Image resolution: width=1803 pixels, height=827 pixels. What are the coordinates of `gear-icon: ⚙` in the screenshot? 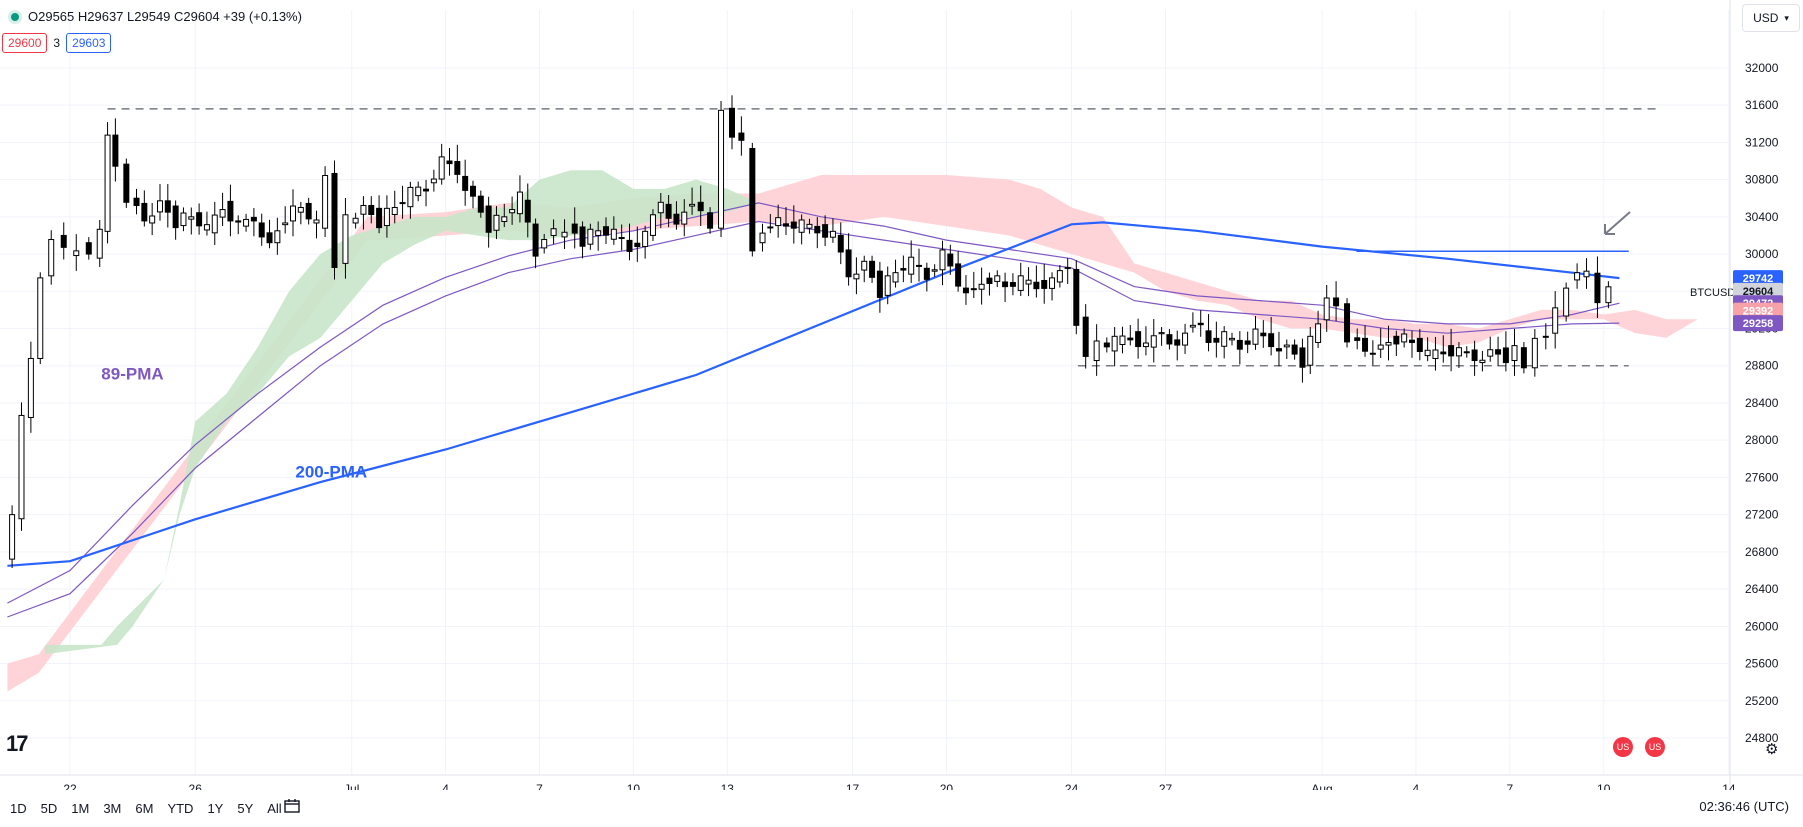 It's located at (1772, 749).